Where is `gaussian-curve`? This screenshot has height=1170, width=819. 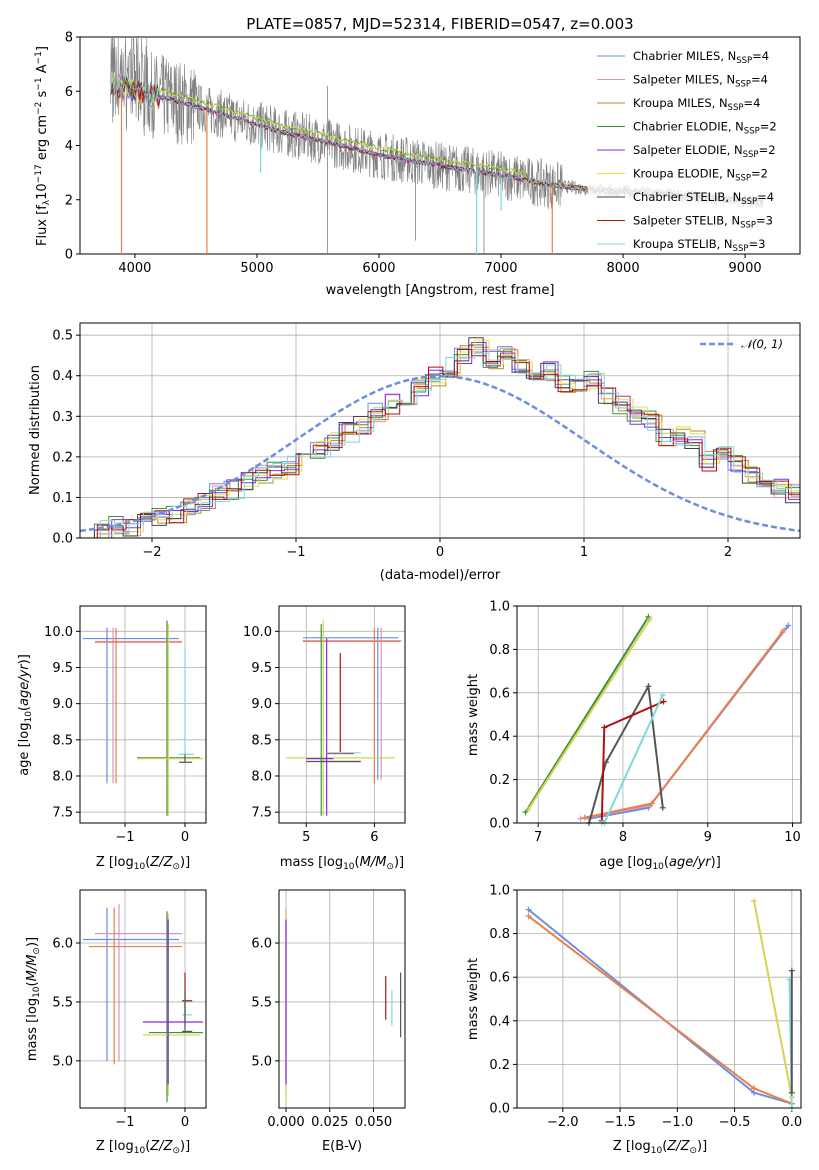
gaussian-curve is located at coordinates (440, 453).